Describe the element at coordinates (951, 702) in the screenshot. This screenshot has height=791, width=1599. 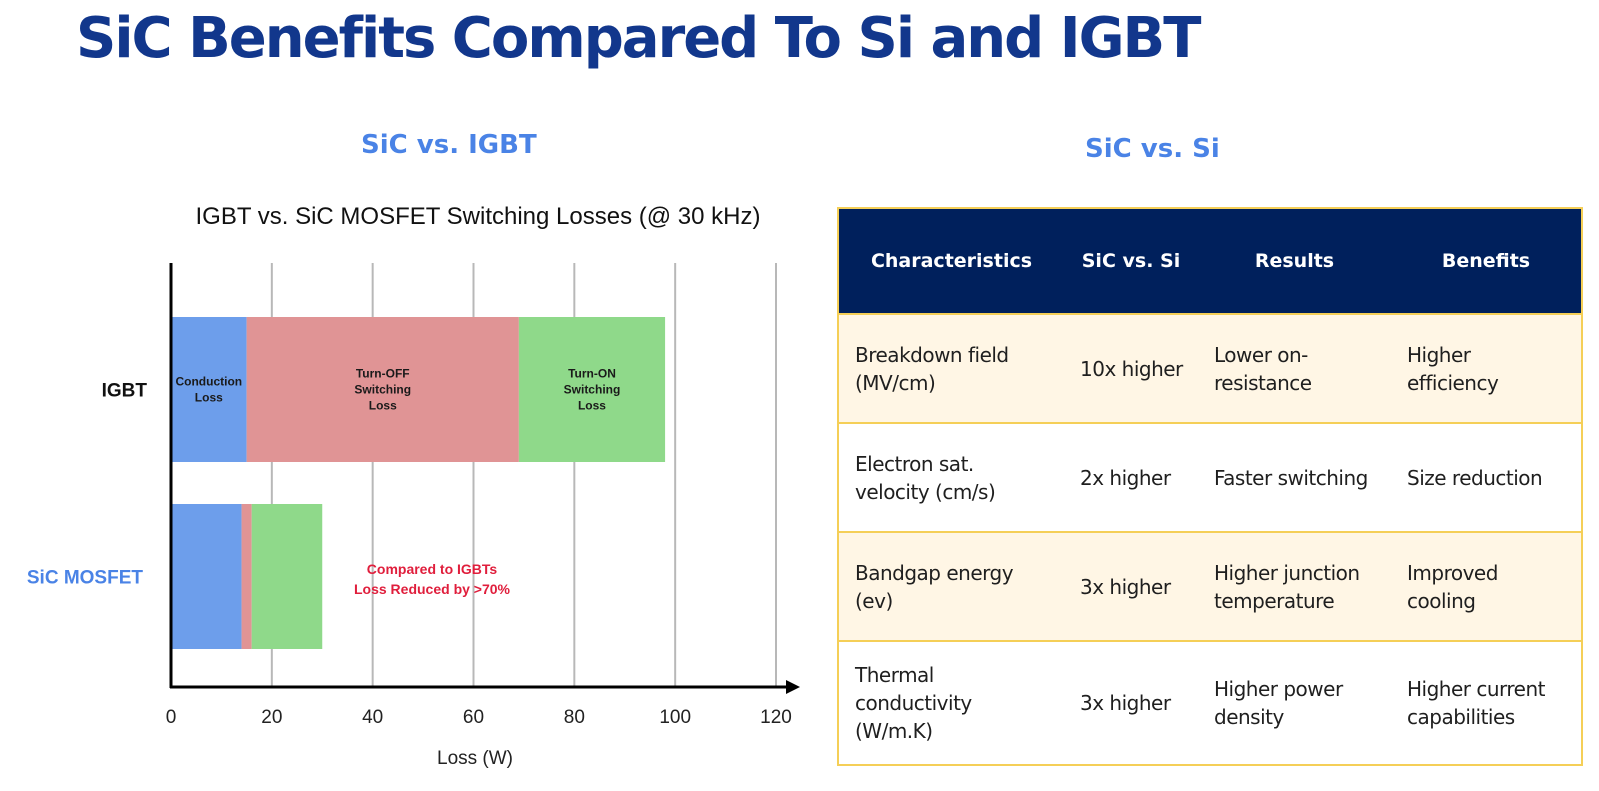
I see `table-cell: Thermal conductivity (W/m.K)` at that location.